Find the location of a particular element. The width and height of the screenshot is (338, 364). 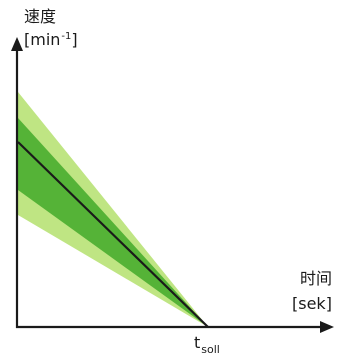

target-time-label: tsoll is located at coordinates (207, 345).